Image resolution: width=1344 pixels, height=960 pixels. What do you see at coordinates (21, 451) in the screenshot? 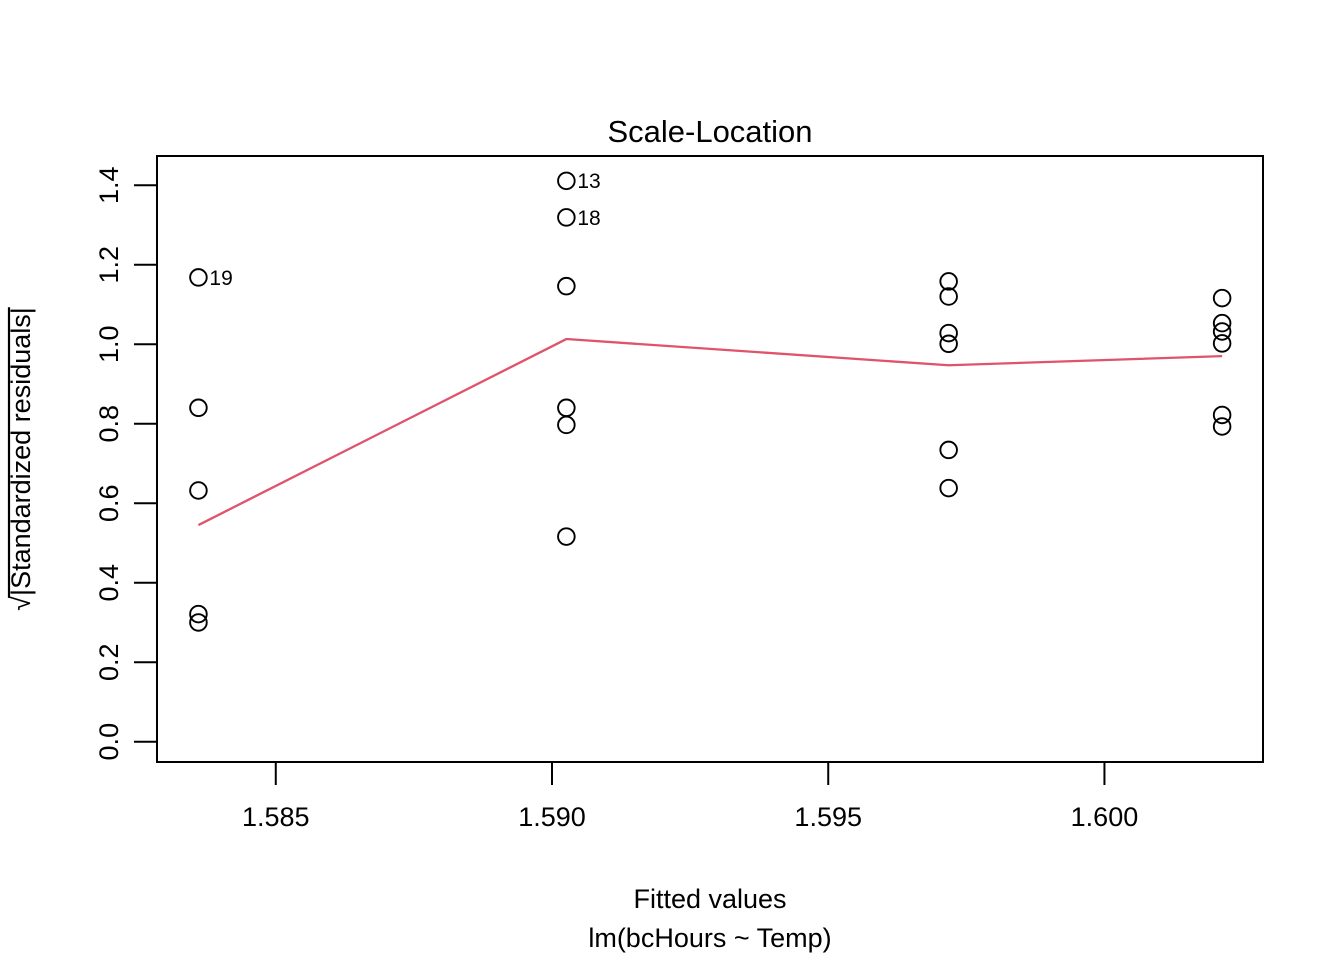
I see `y-axis-label-overlined-text: |Standardized residuals|` at bounding box center [21, 451].